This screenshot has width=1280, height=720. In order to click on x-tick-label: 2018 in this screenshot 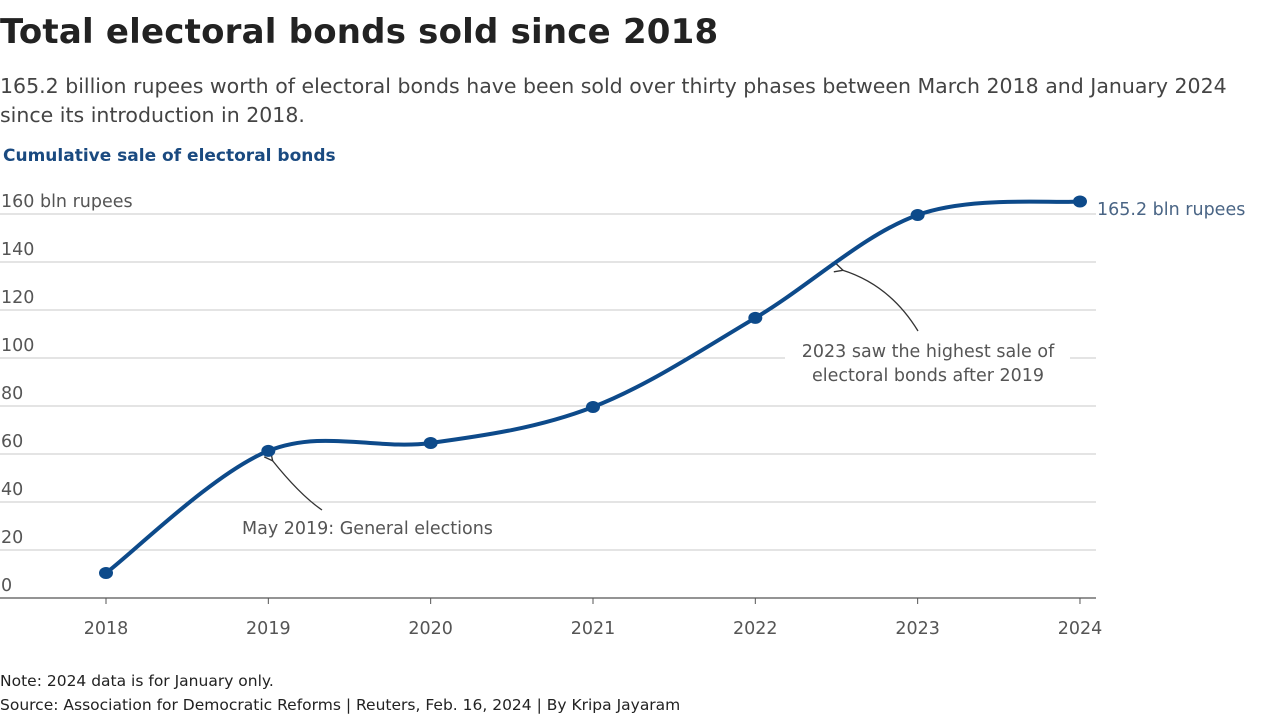, I will do `click(106, 629)`.